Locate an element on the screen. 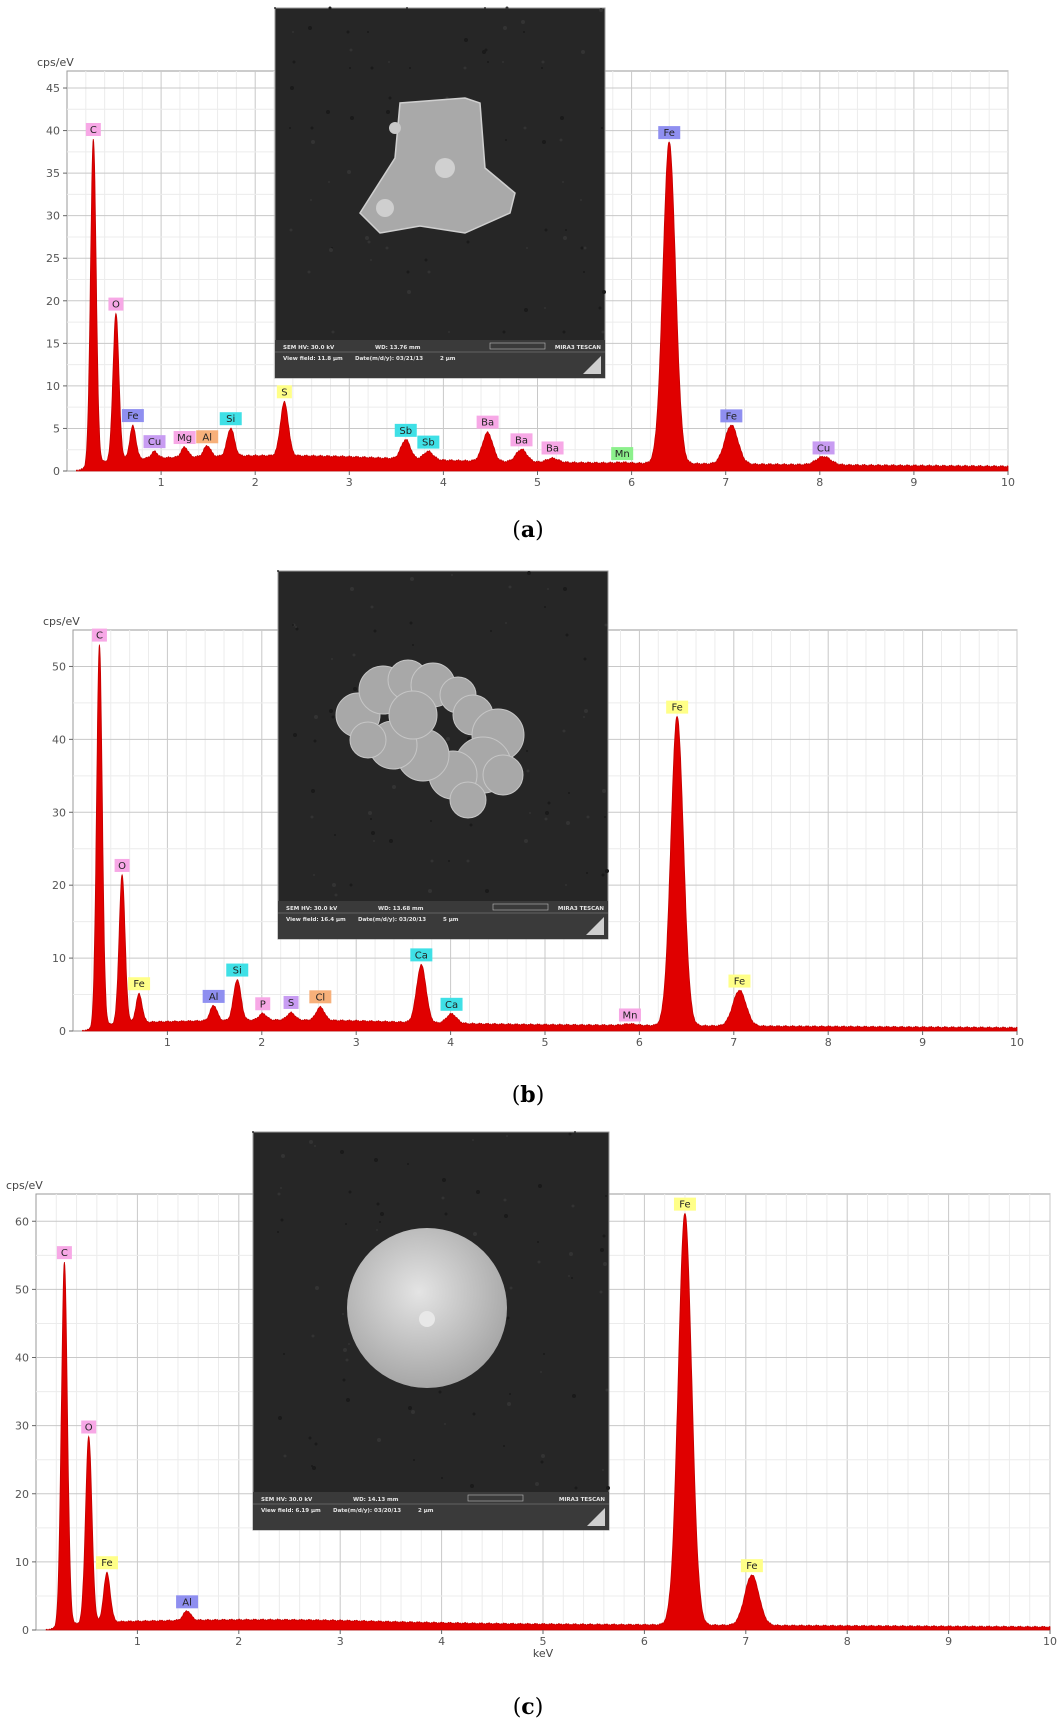  x-tick-label: 3 is located at coordinates (340, 1641).